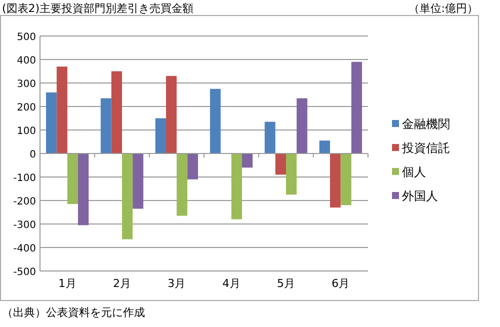  Describe the element at coordinates (231, 283) in the screenshot. I see `x-tick-label: 4月` at that location.